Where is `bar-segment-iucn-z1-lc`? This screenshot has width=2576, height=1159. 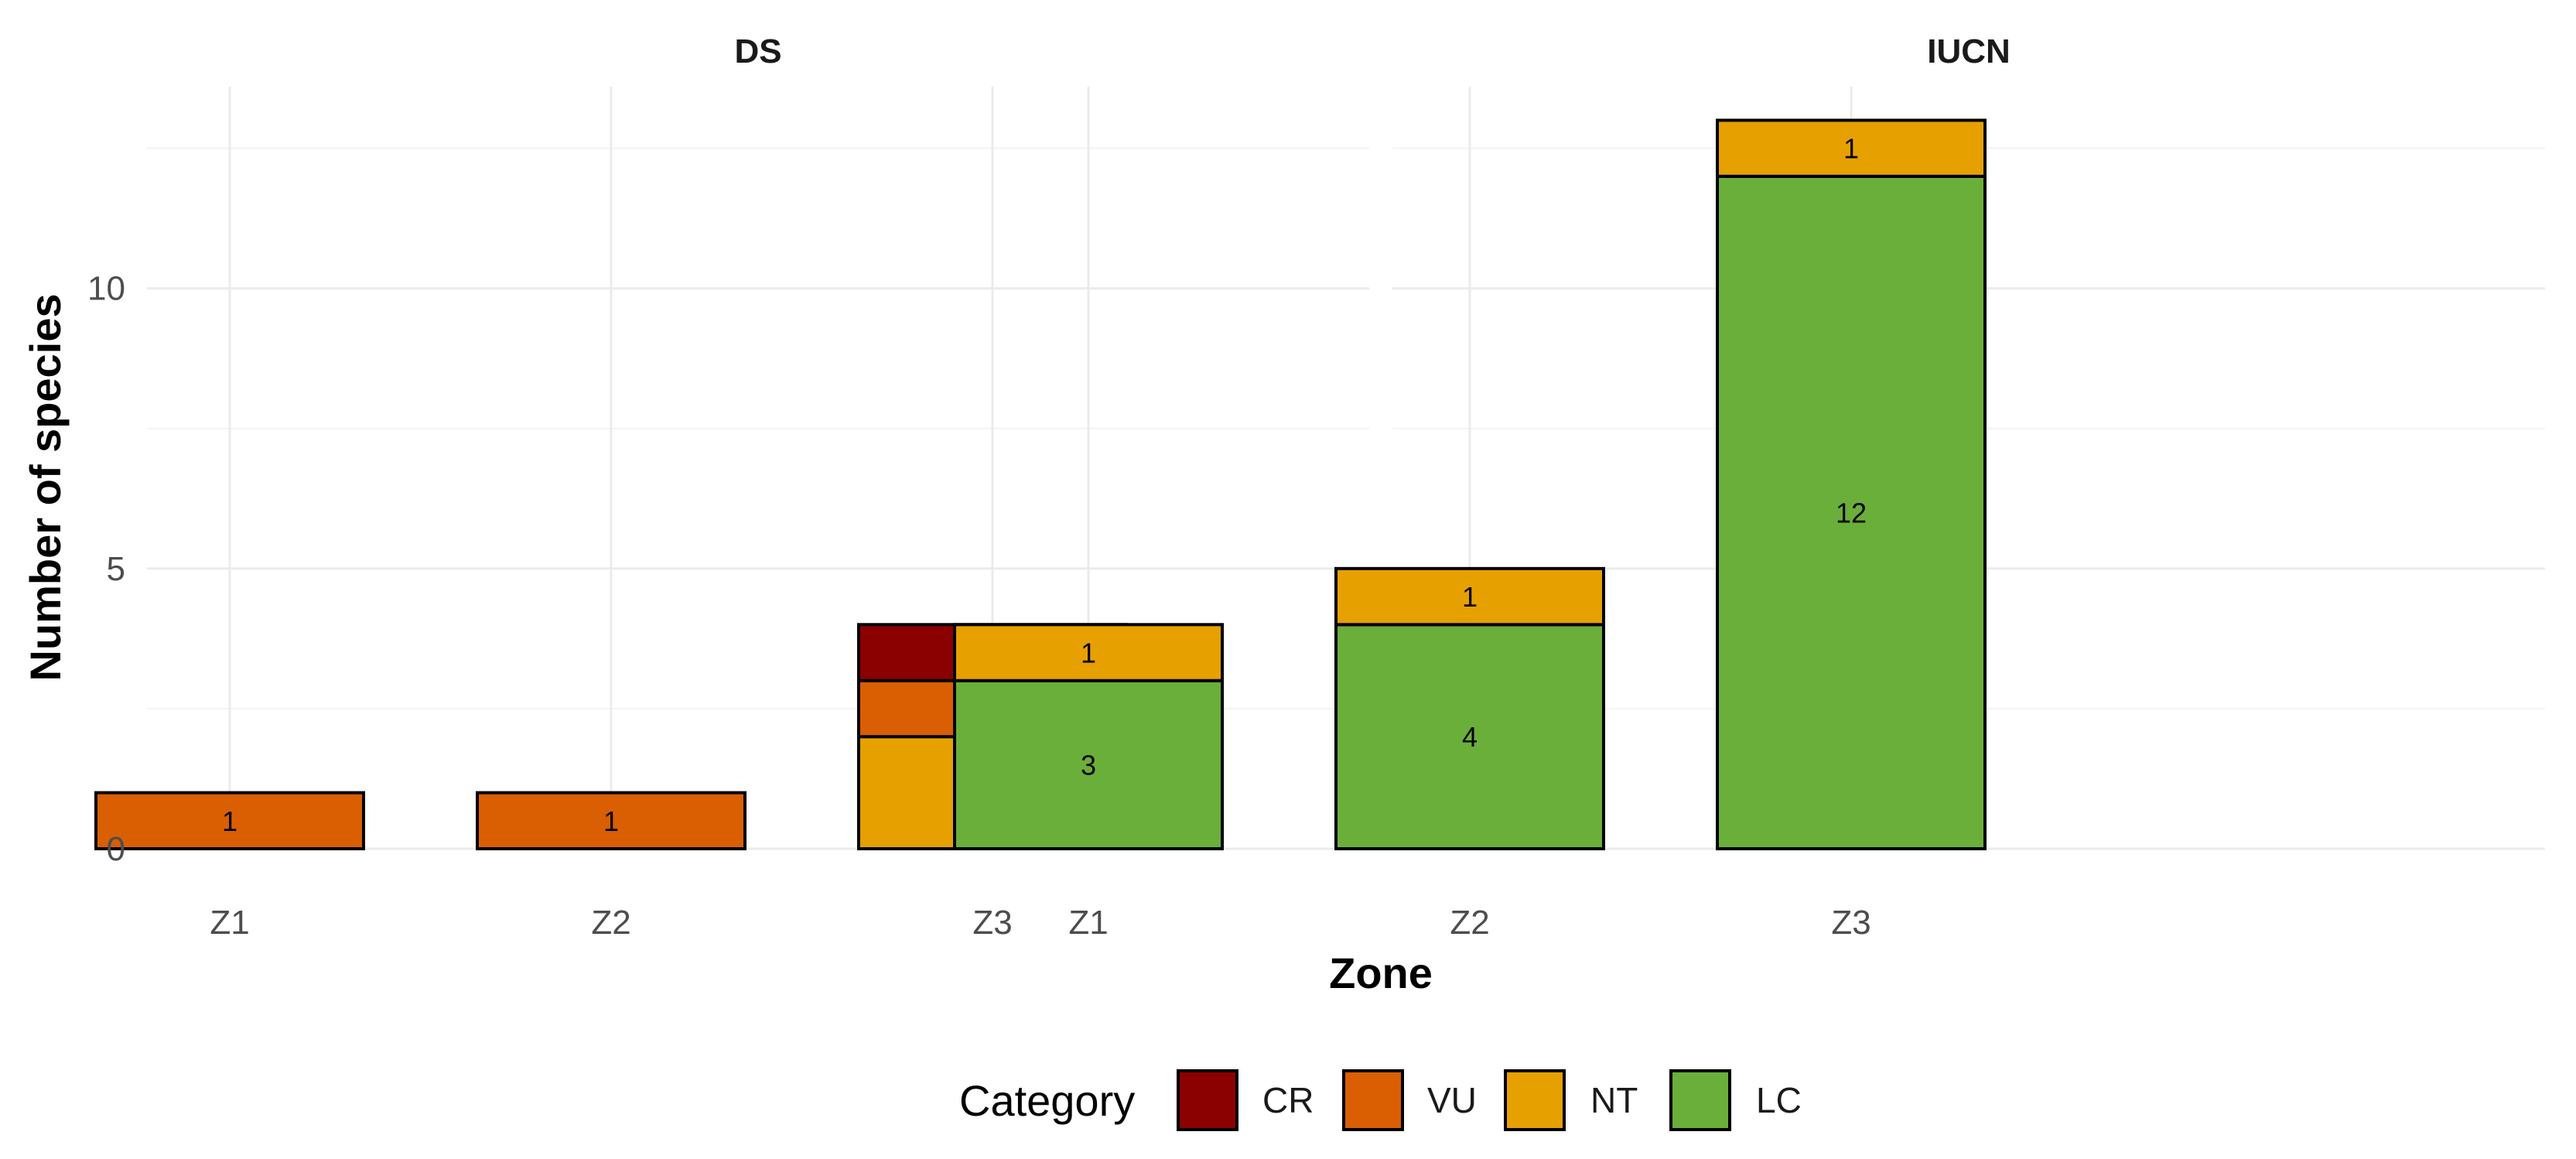
bar-segment-iucn-z1-lc is located at coordinates (1088, 764).